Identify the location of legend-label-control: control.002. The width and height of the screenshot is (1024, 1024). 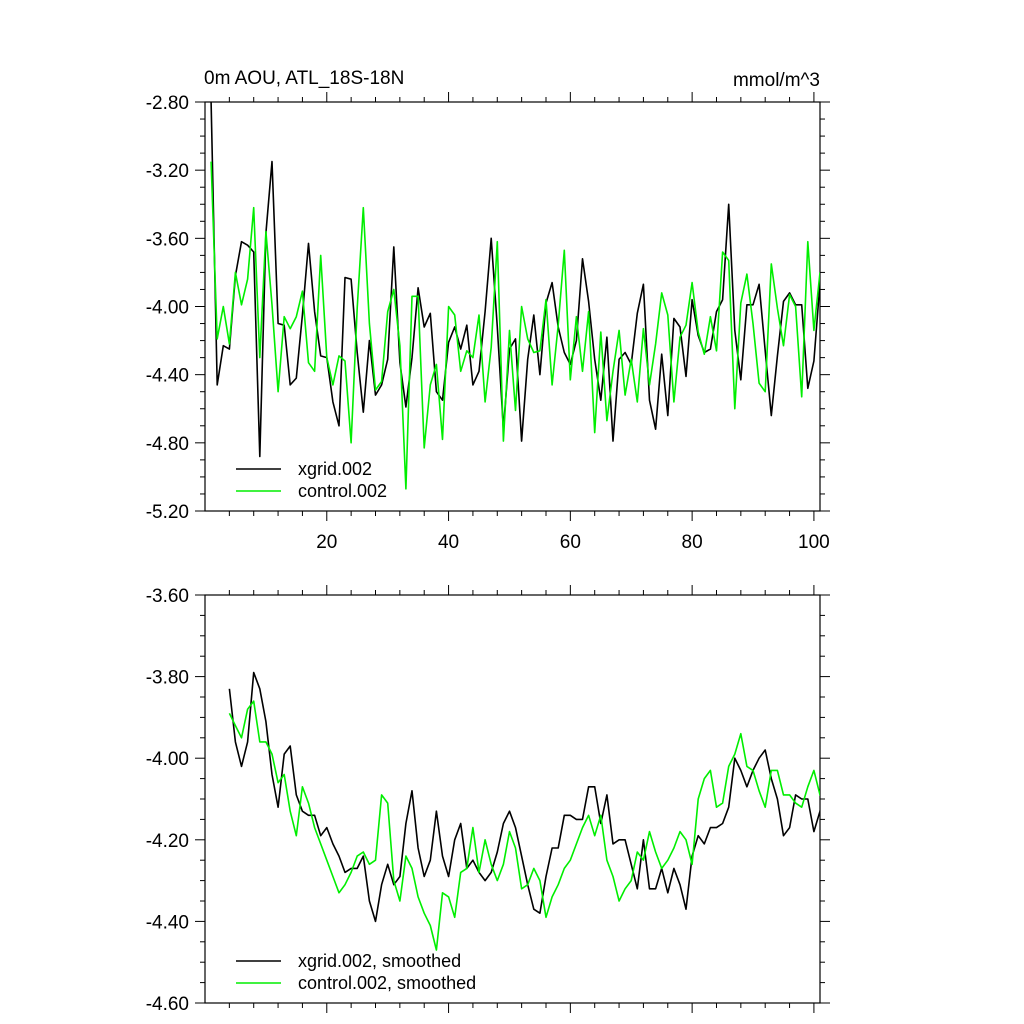
(342, 491).